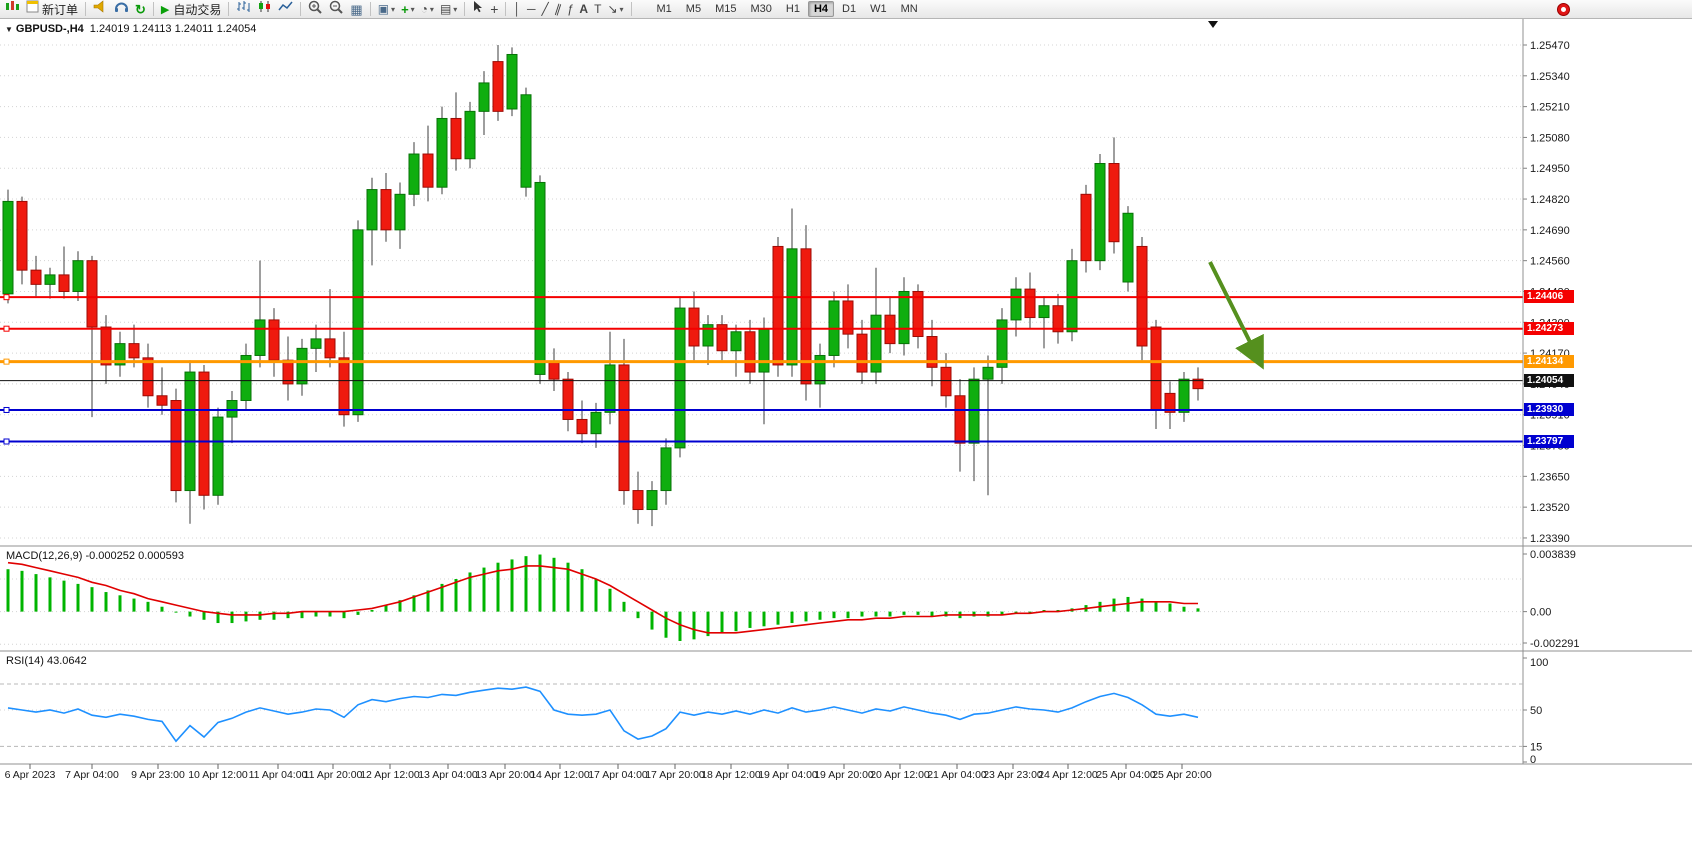  What do you see at coordinates (448, 775) in the screenshot?
I see `svg-text: 13 Apr 04:00` at bounding box center [448, 775].